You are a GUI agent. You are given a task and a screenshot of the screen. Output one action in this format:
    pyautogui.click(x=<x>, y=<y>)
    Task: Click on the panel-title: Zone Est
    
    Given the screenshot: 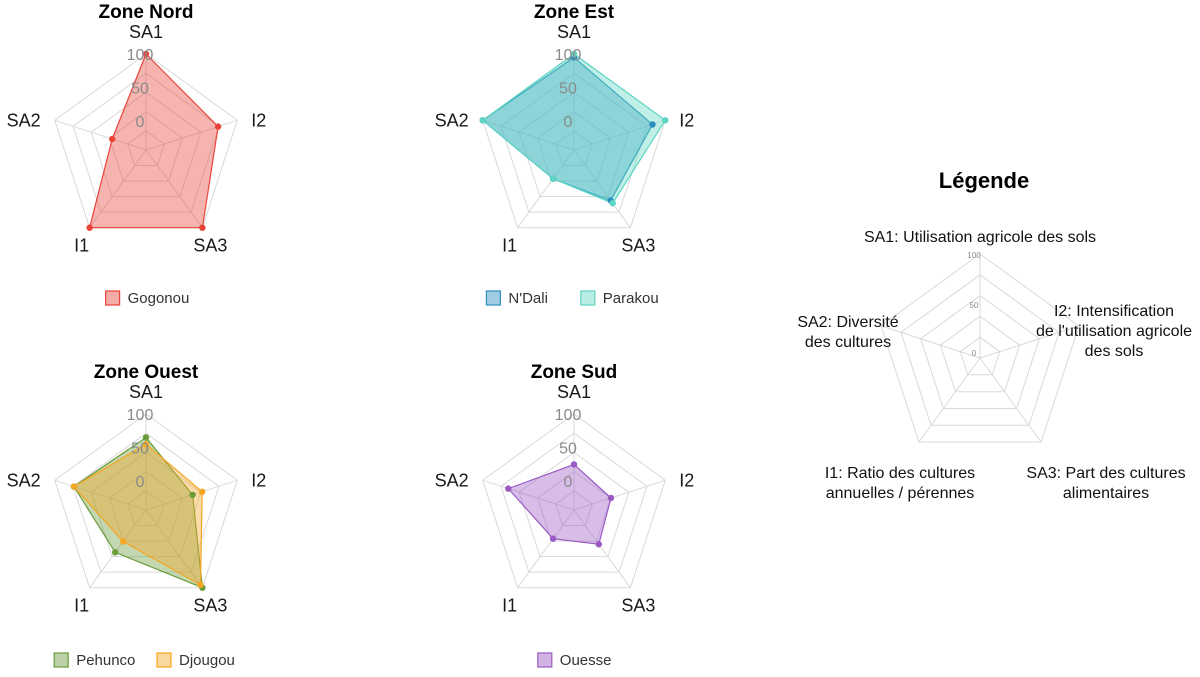 What is the action you would take?
    pyautogui.click(x=574, y=12)
    